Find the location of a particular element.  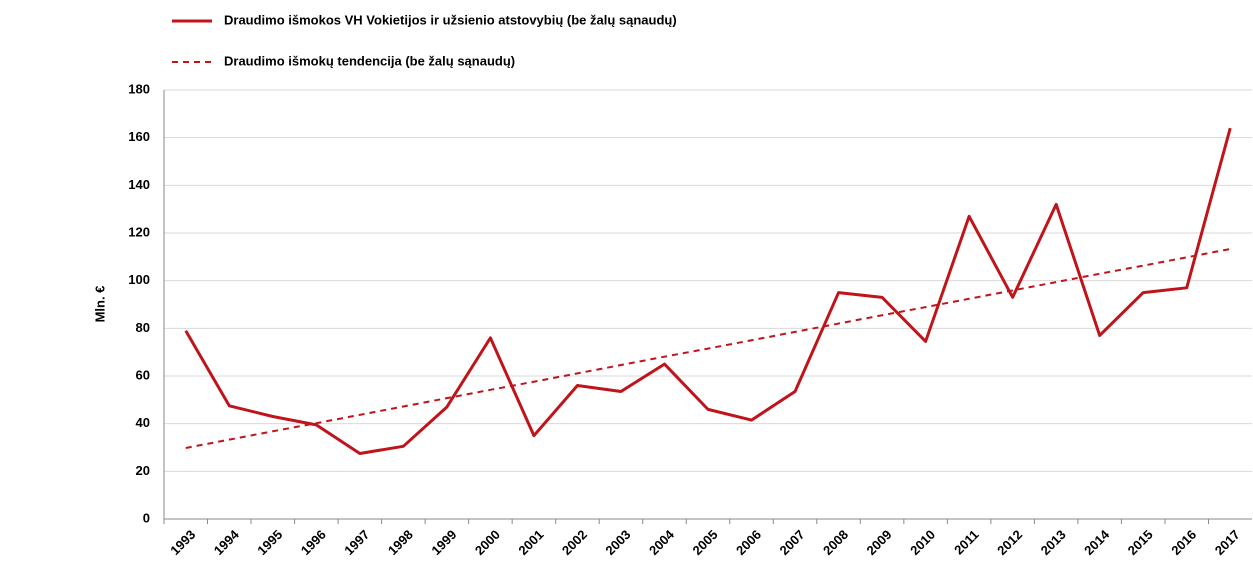

x-tick-label: 2002 is located at coordinates (574, 542).